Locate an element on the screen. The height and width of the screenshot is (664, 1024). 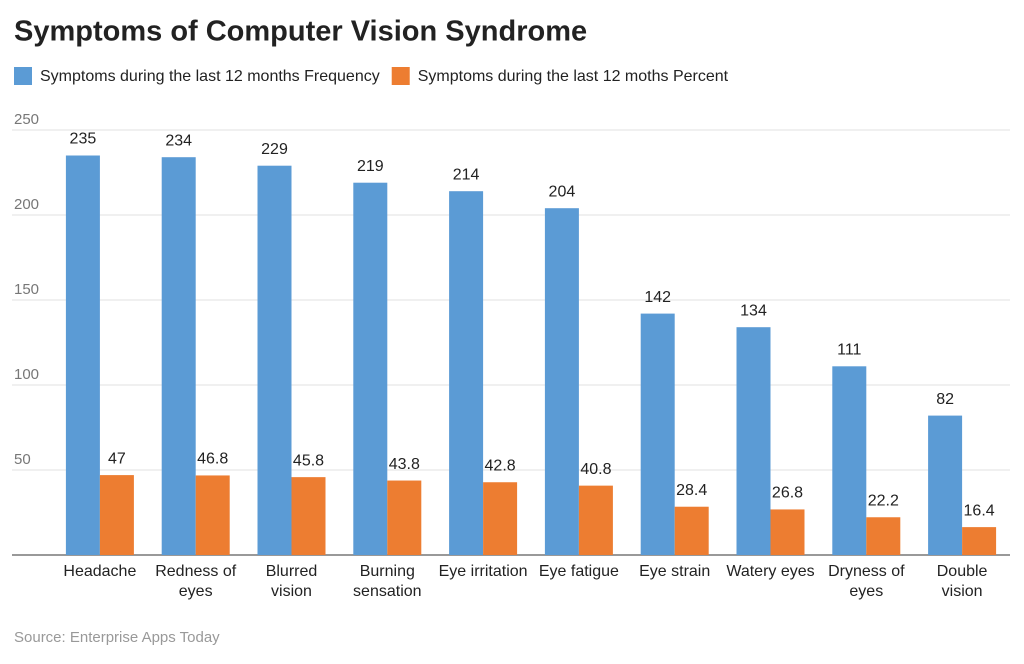
value-label: 43.8 is located at coordinates (404, 464).